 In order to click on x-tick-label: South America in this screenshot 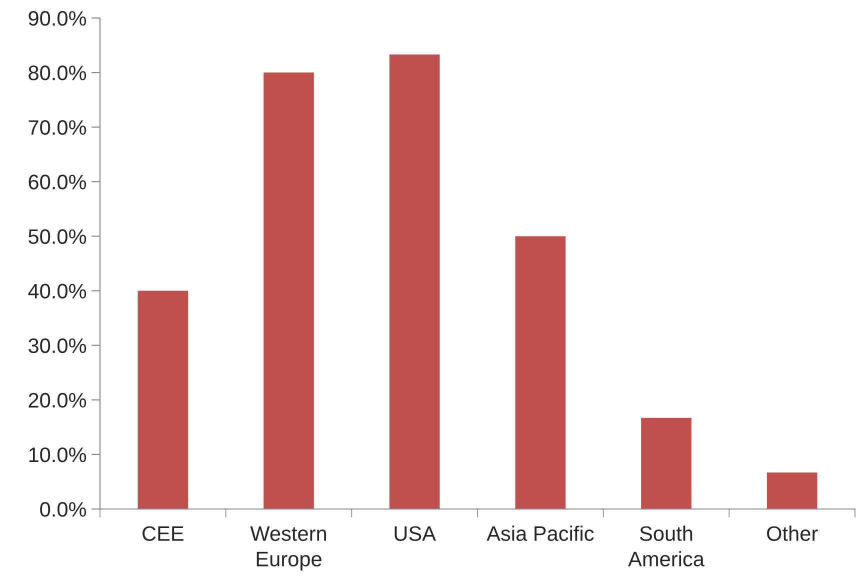, I will do `click(666, 546)`.